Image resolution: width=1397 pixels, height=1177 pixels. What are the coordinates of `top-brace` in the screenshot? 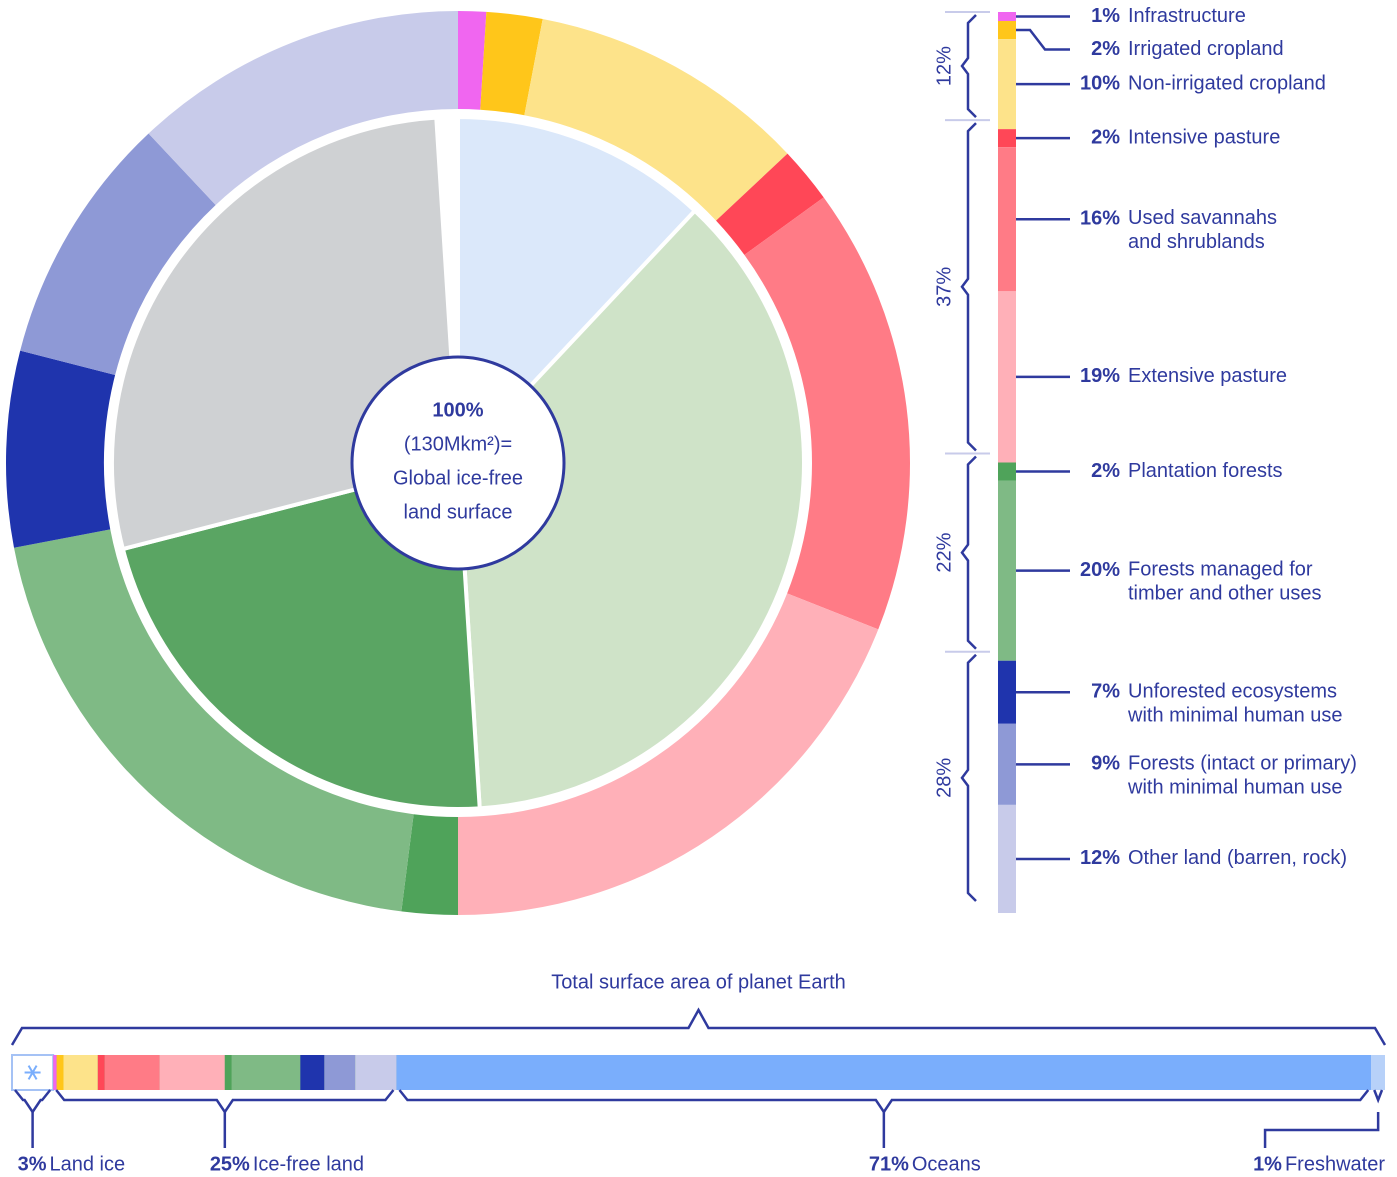 It's located at (698, 1026).